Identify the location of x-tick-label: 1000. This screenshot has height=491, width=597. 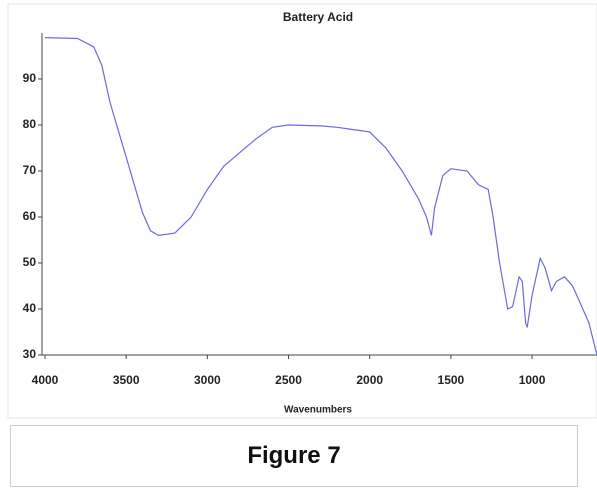
(532, 380).